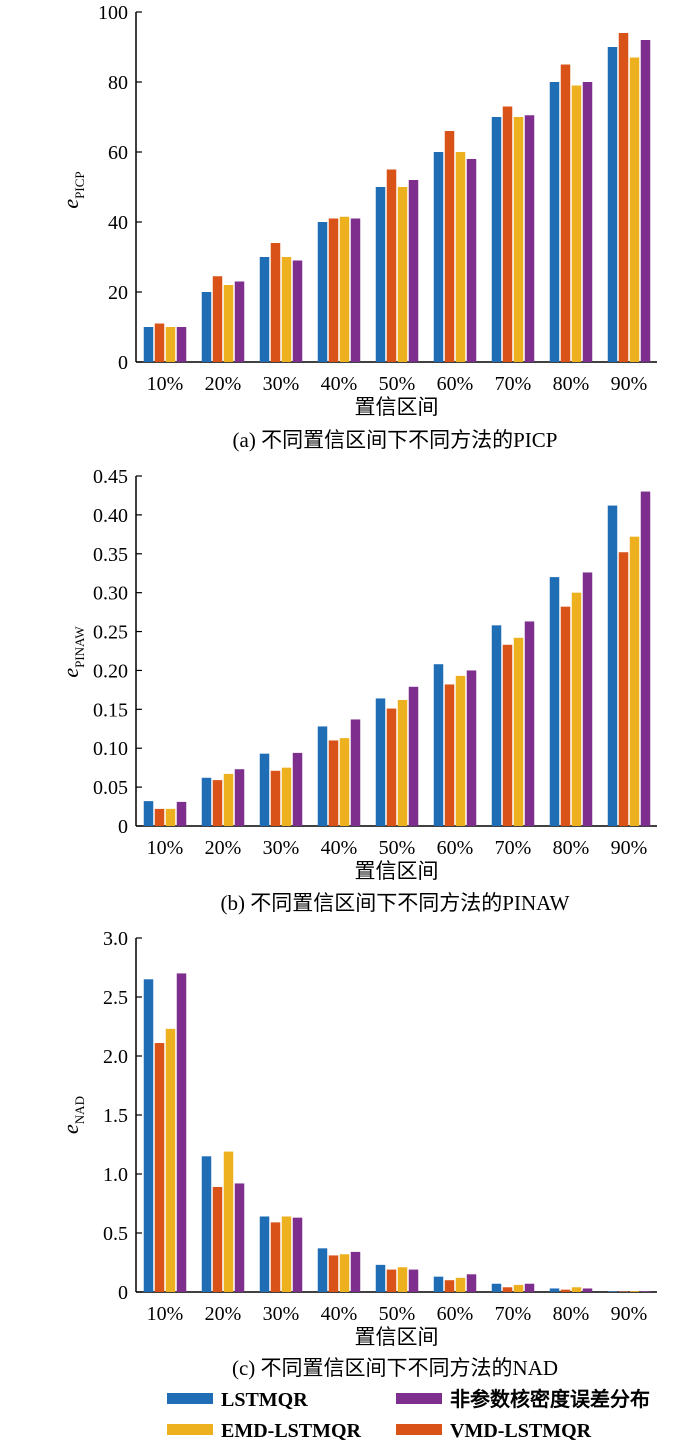 The width and height of the screenshot is (700, 1451). Describe the element at coordinates (118, 223) in the screenshot. I see `y-tick-label: 40` at that location.